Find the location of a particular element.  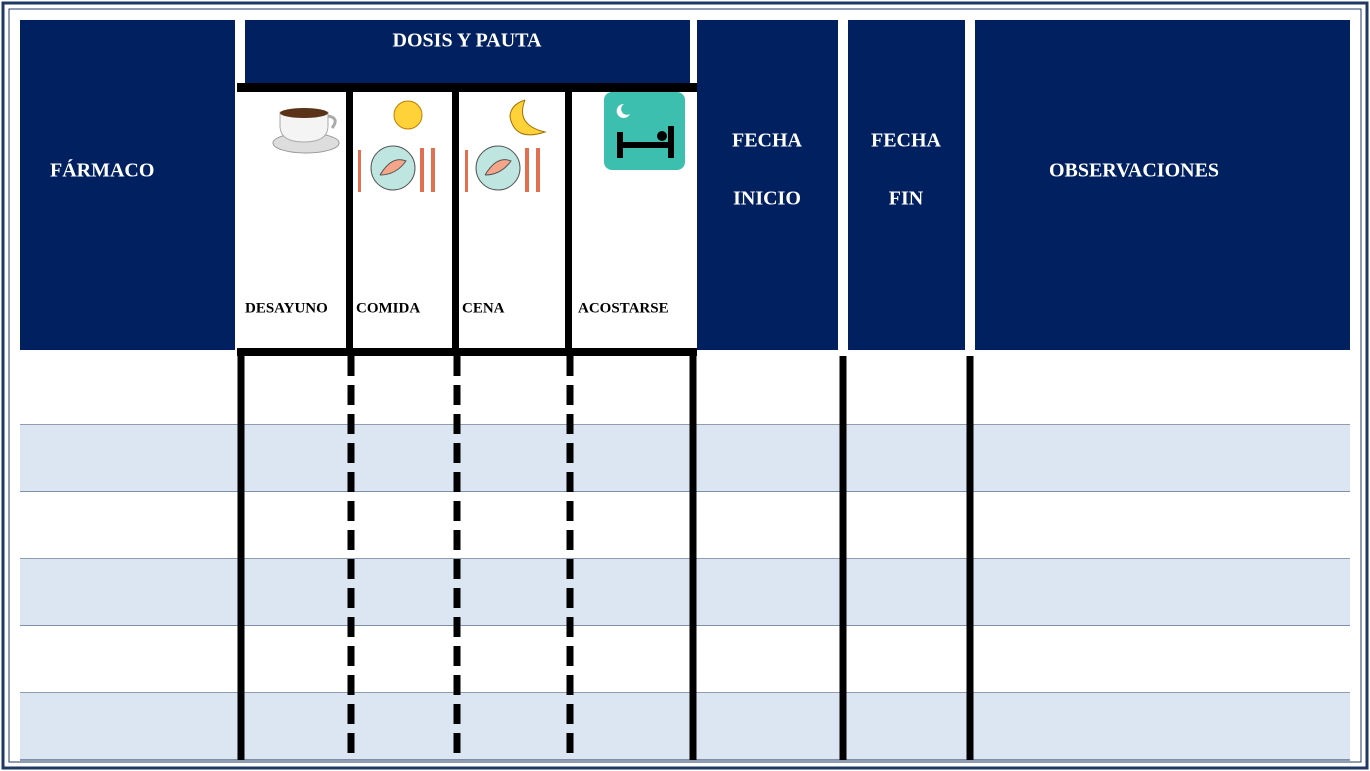

dose-time-label: ACOSTARSE is located at coordinates (623, 308).